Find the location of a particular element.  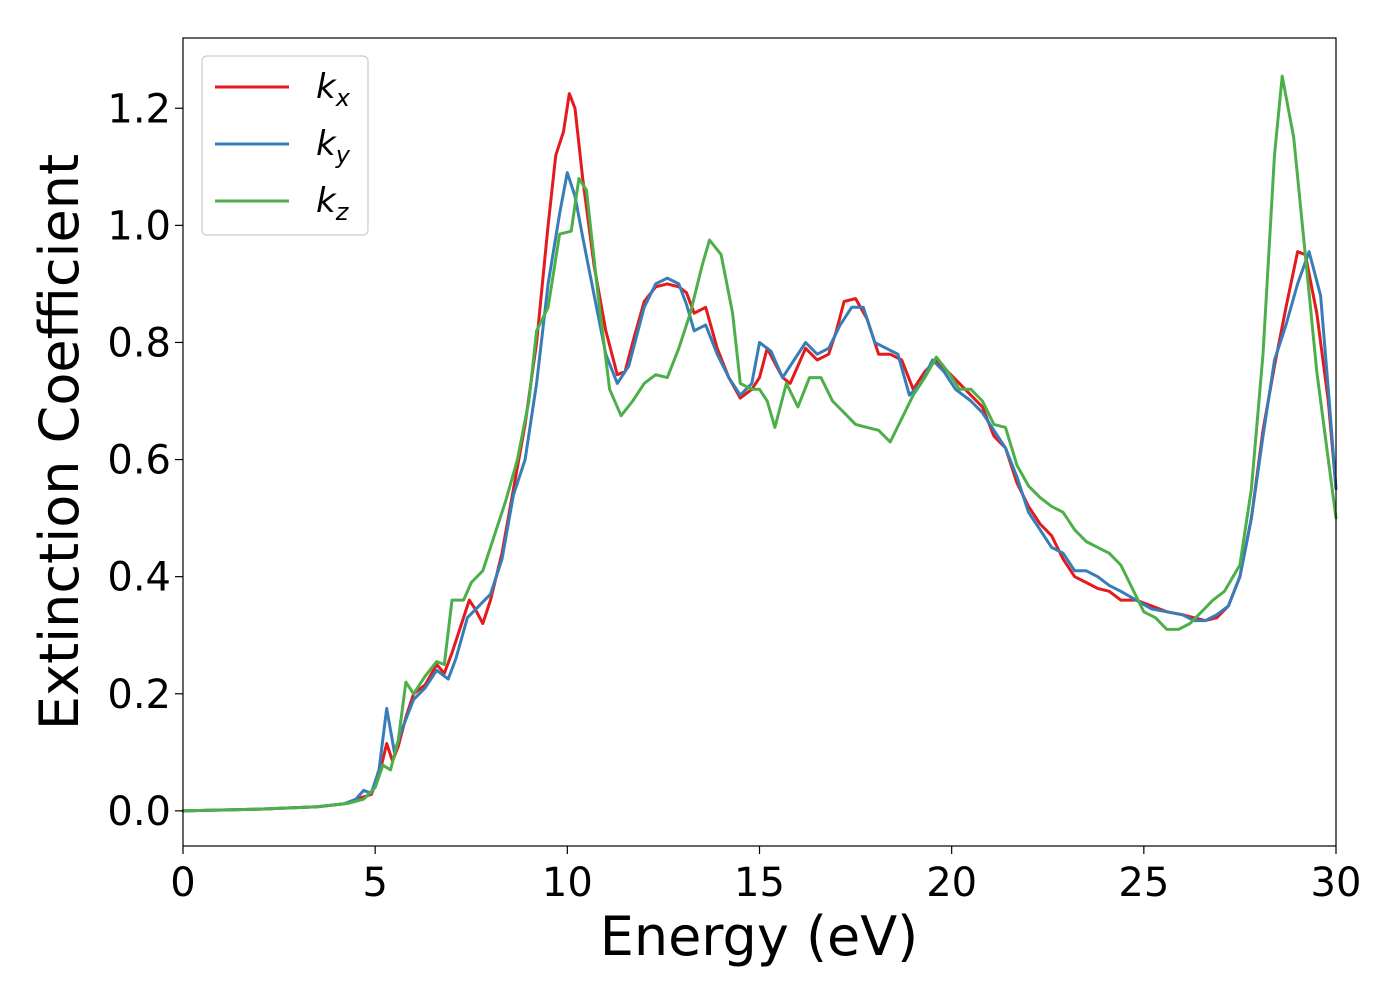

y-tick-label: 0.2 is located at coordinates (139, 695).